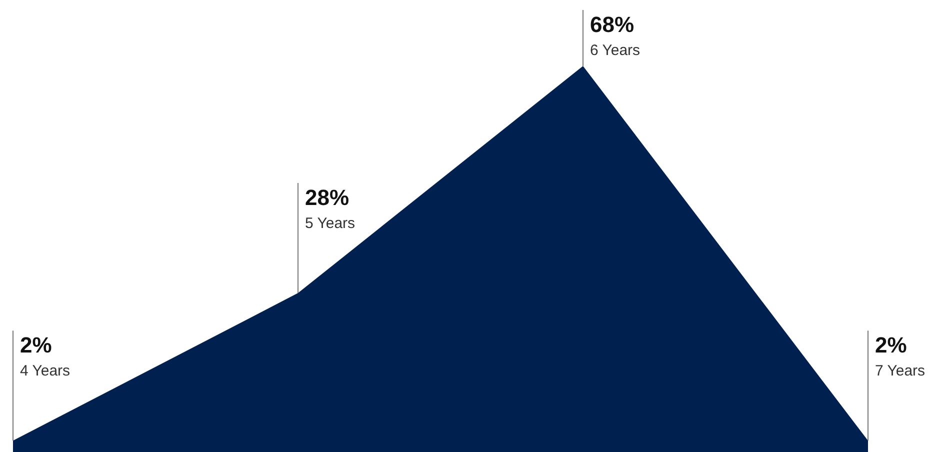  I want to click on x-tick-label: 6 Years, so click(615, 50).